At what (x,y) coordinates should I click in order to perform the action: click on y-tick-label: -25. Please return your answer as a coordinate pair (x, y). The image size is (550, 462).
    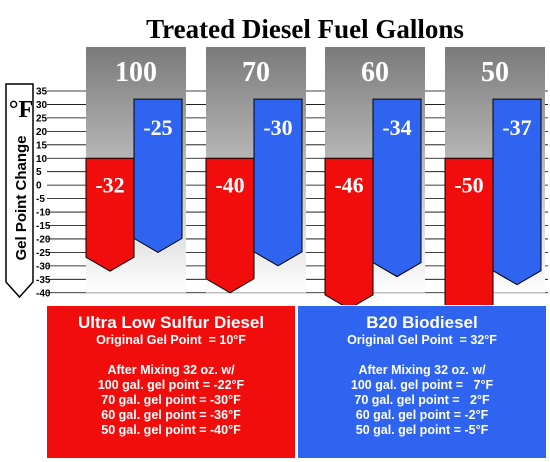
    Looking at the image, I should click on (43, 253).